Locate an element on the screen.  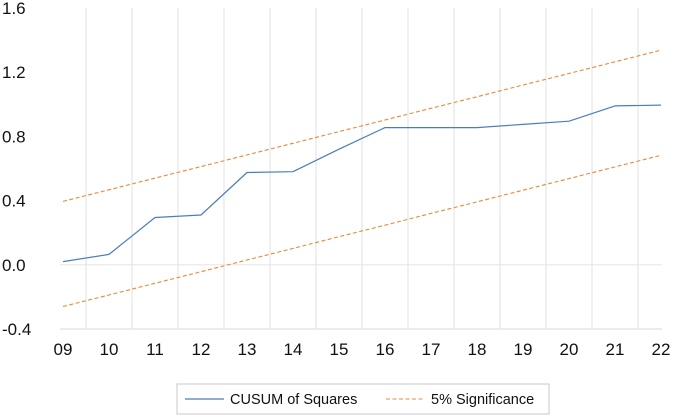
x-tick-label: 20 is located at coordinates (569, 349).